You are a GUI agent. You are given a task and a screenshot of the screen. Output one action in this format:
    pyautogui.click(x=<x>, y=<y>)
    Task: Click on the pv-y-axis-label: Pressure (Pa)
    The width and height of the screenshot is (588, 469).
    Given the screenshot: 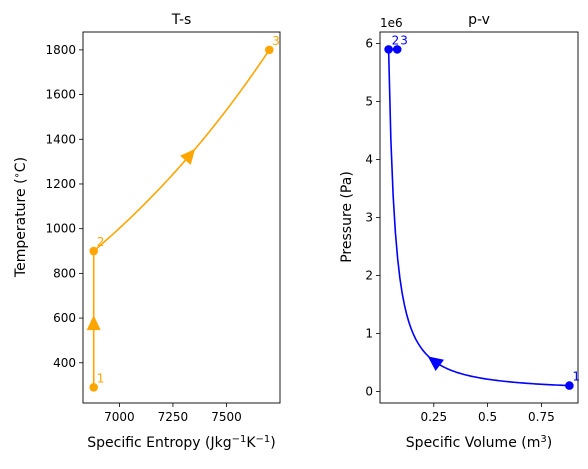 What is the action you would take?
    pyautogui.click(x=347, y=217)
    